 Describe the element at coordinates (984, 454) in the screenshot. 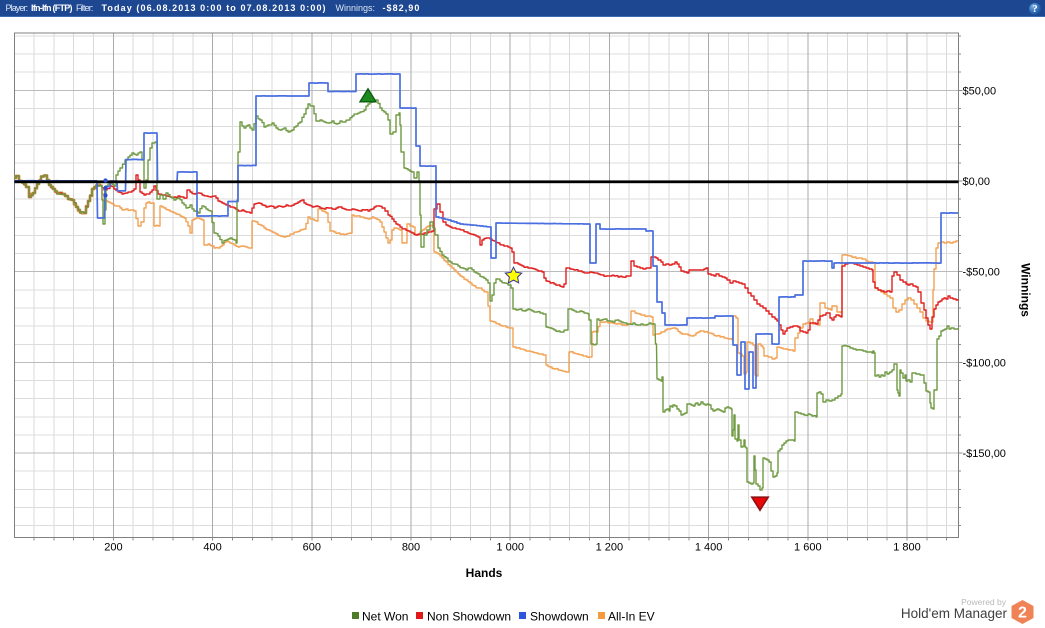

I see `svg-text: -$150,00` at that location.